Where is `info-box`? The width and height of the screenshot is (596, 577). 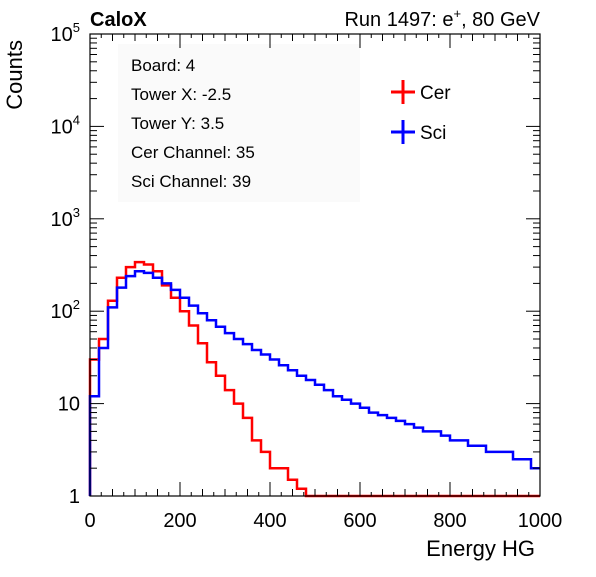
info-box is located at coordinates (239, 123).